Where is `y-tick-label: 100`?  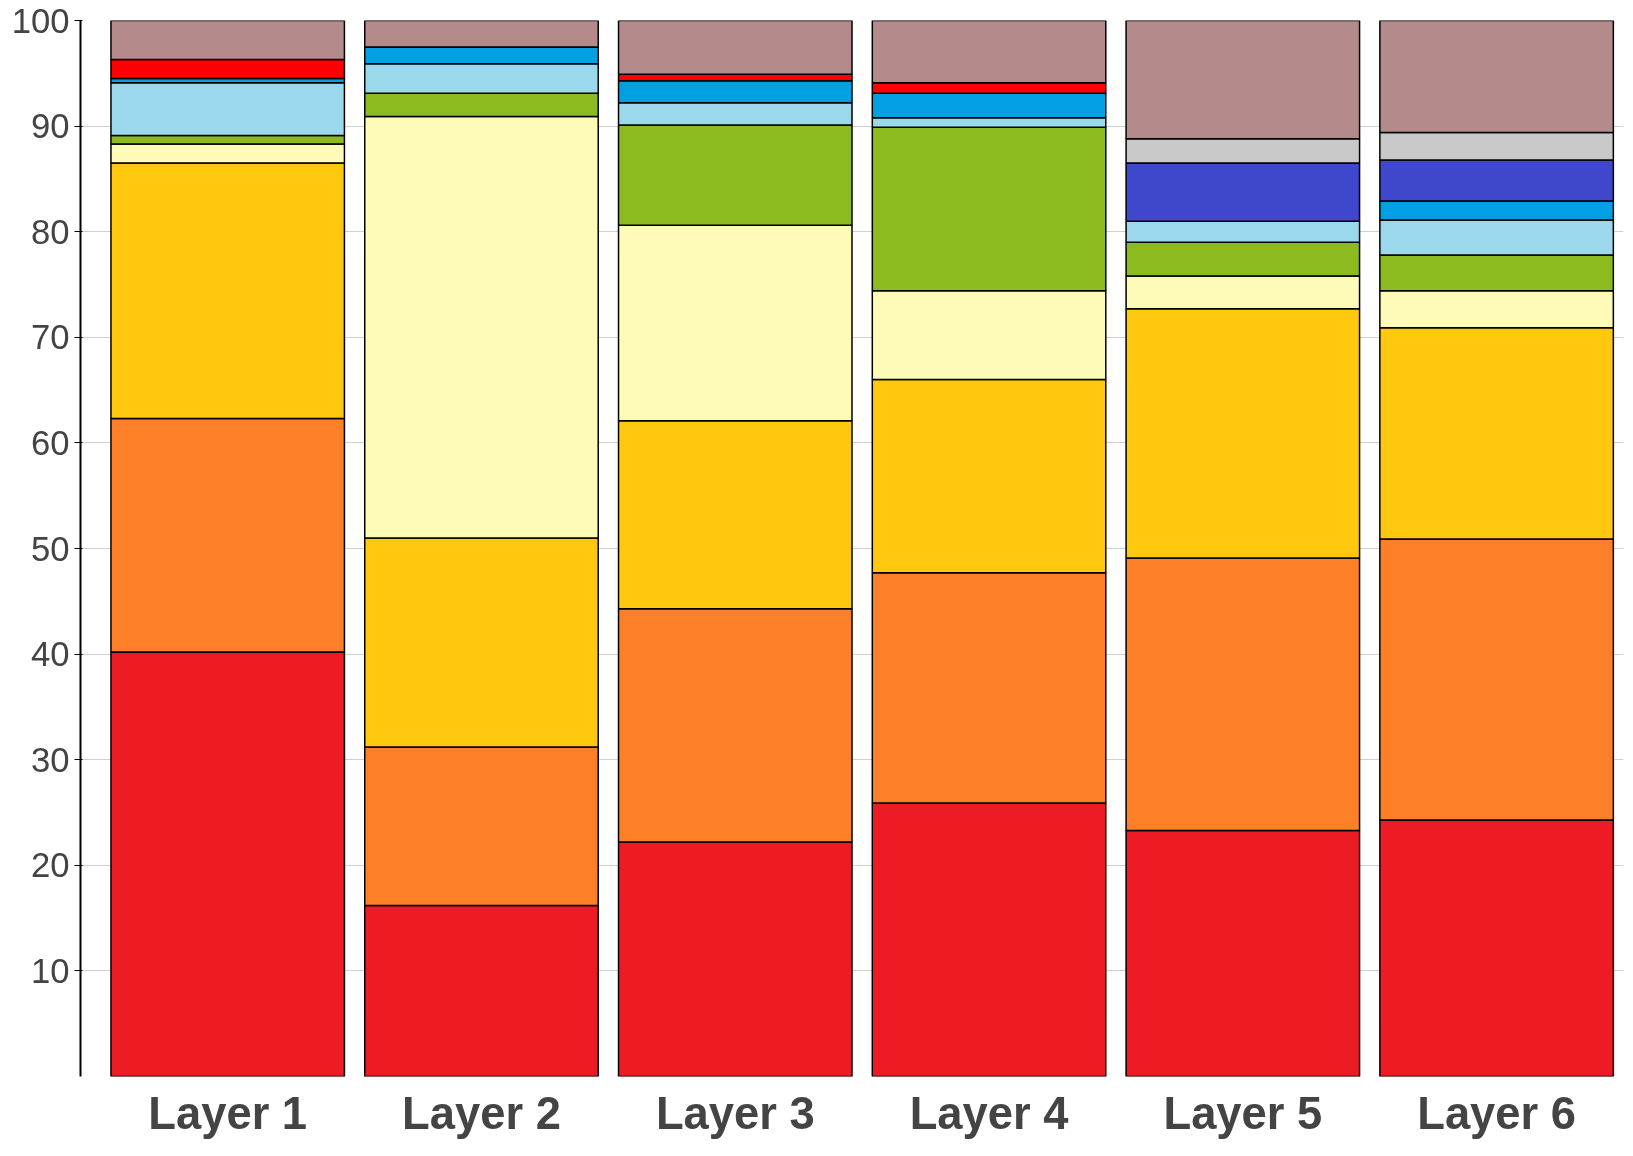
y-tick-label: 100 is located at coordinates (40, 20).